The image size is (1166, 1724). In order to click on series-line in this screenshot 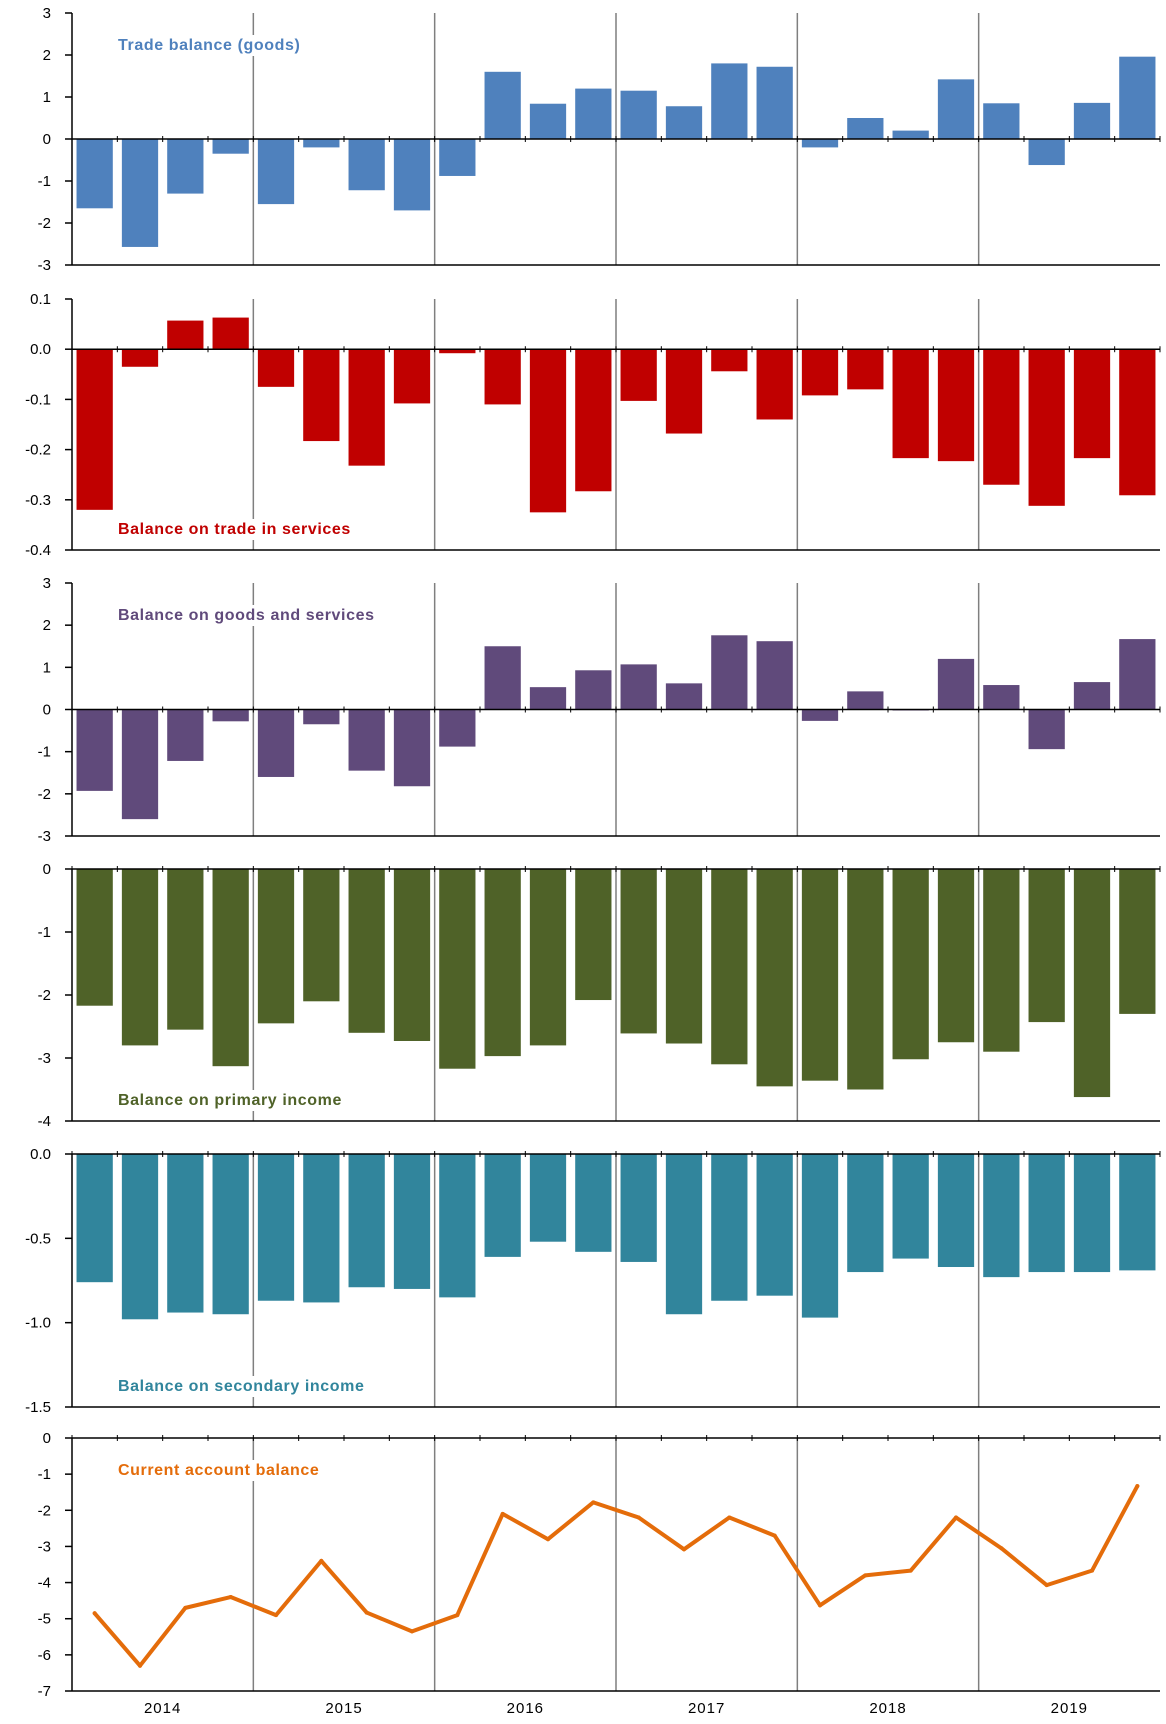, I will do `click(616, 1576)`.